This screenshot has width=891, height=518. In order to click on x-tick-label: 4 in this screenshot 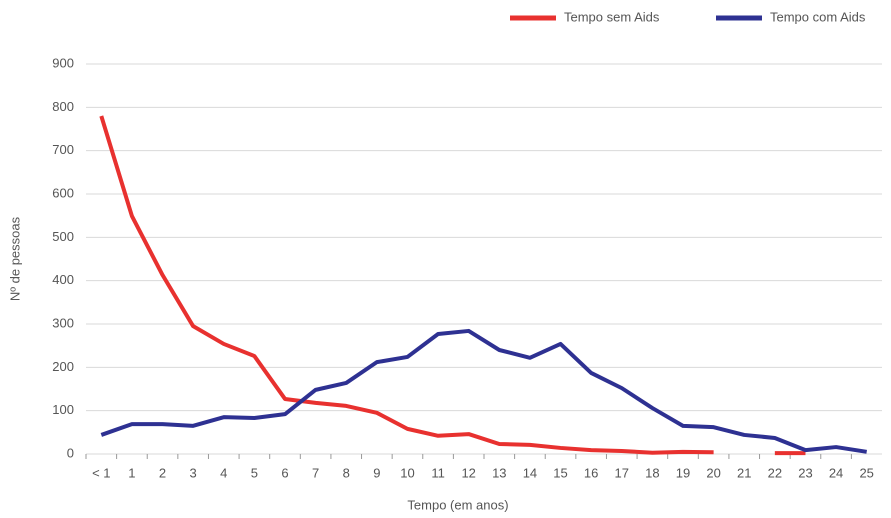, I will do `click(223, 472)`.